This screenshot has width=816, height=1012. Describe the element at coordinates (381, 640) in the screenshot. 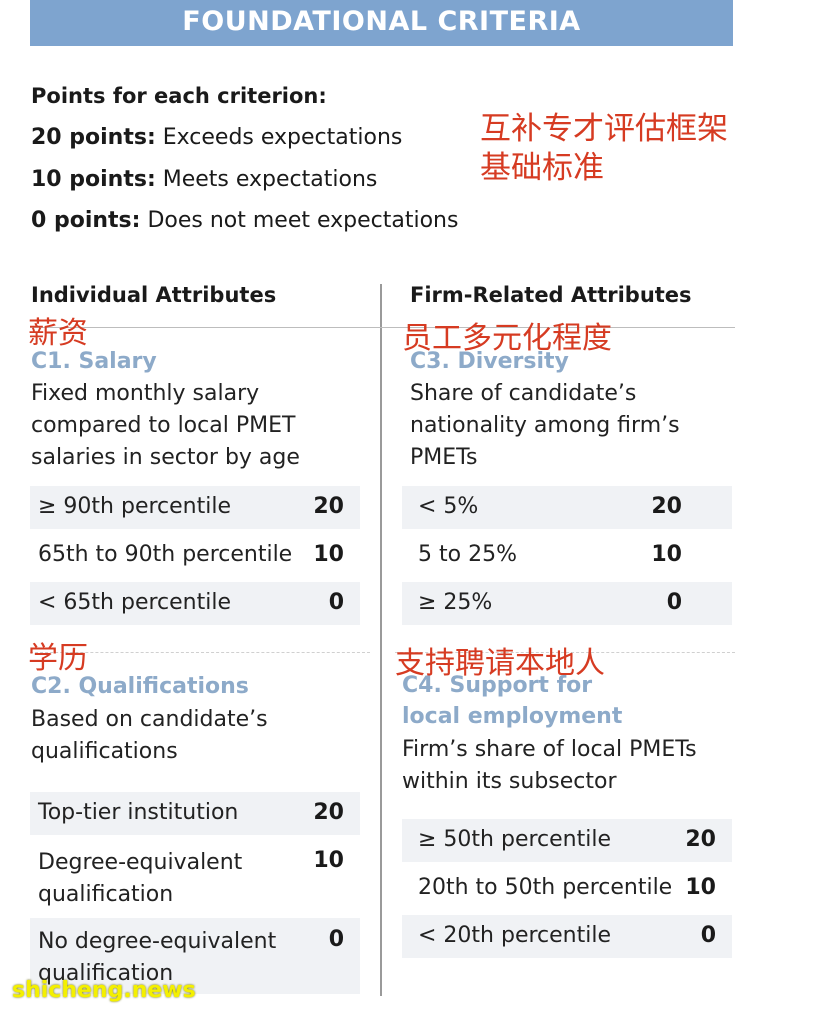

I see `column-divider` at that location.